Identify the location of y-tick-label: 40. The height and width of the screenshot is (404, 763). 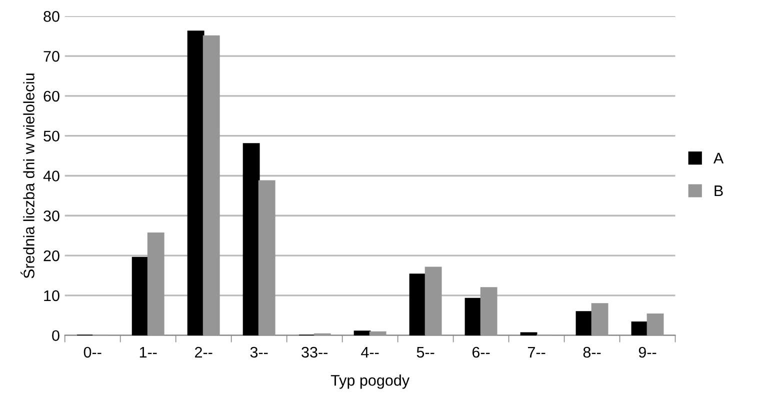
(51, 176).